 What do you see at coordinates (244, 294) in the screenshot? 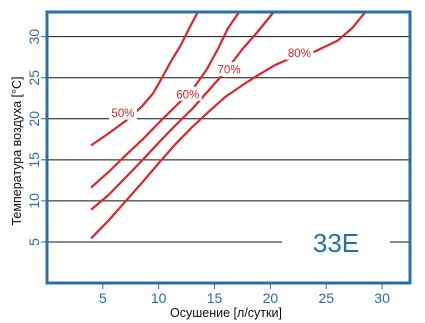
I see `x-tick-labels: 5 10 15 20 25 30` at bounding box center [244, 294].